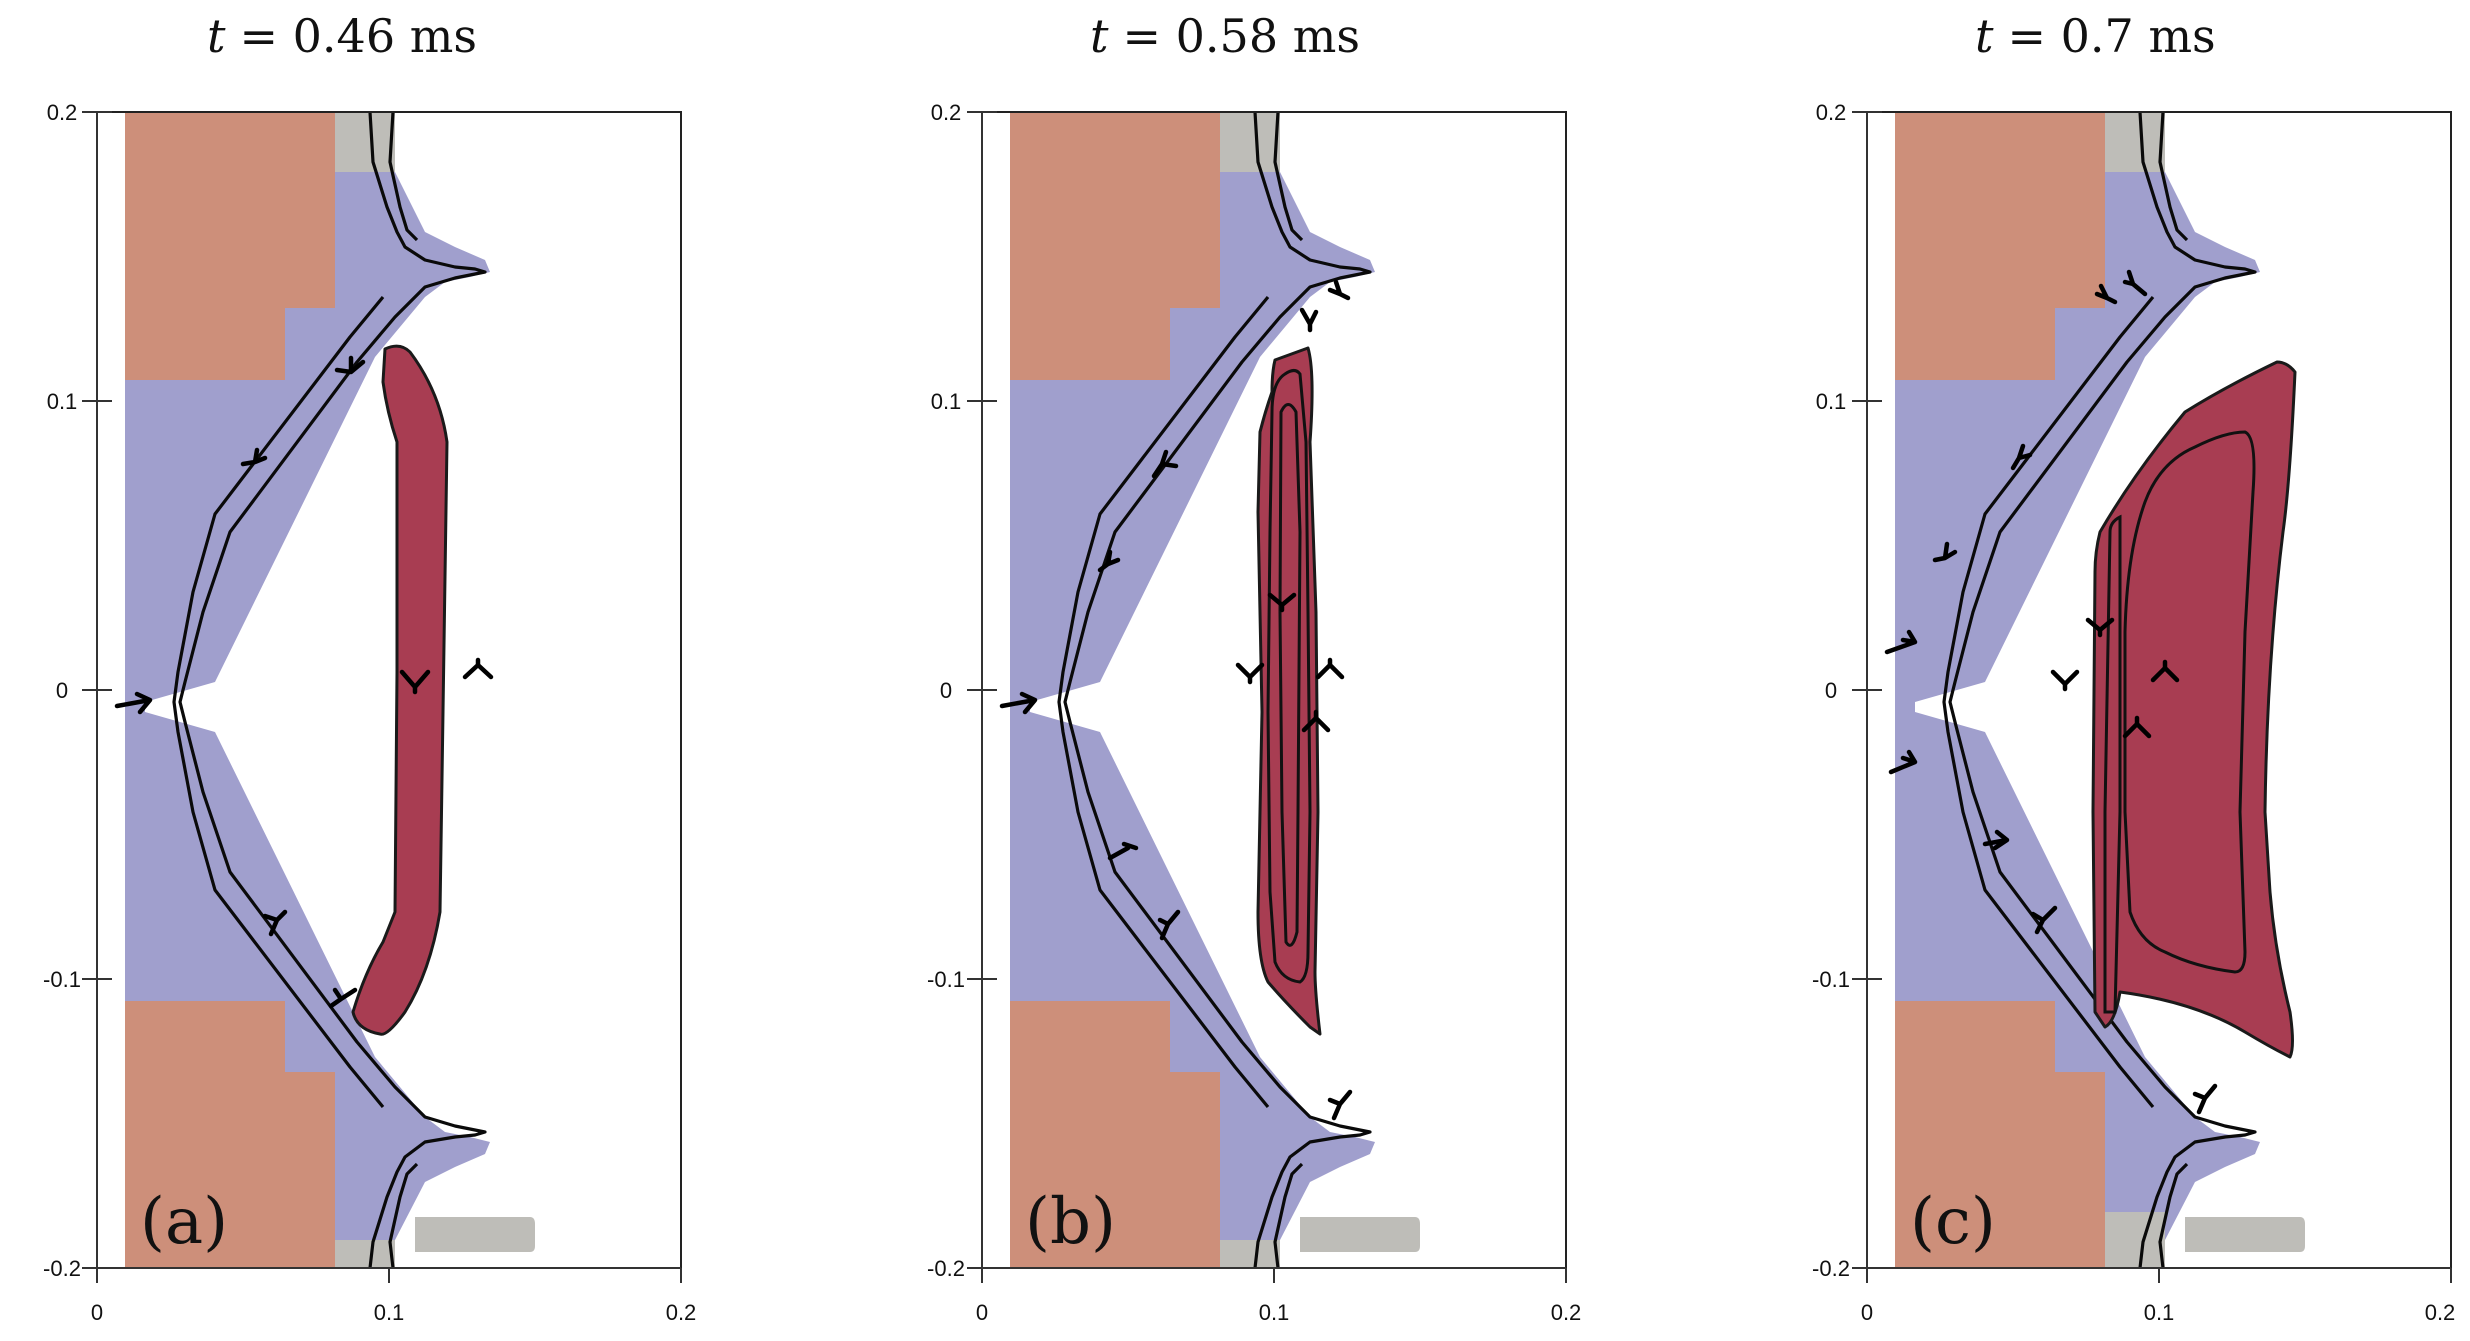 The height and width of the screenshot is (1341, 2470). What do you see at coordinates (1289, 691) in the screenshot?
I see `panel-b-plasma` at bounding box center [1289, 691].